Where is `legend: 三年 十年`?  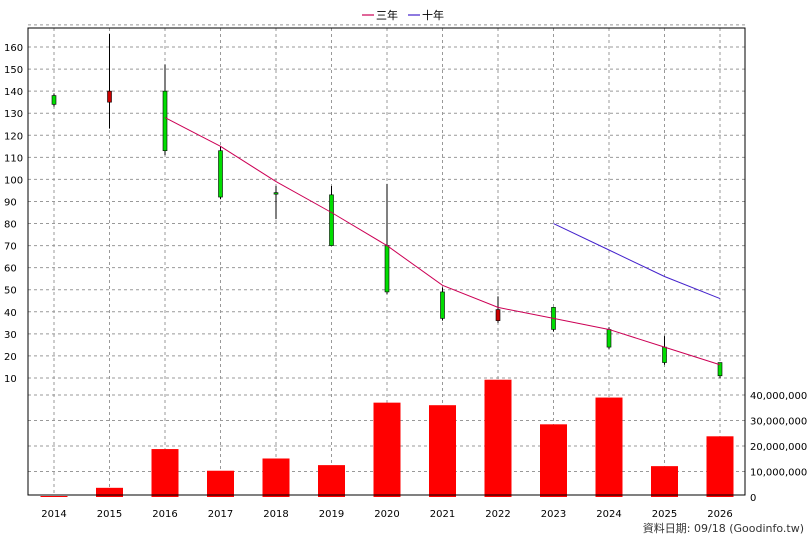
legend: 三年 十年 is located at coordinates (403, 15).